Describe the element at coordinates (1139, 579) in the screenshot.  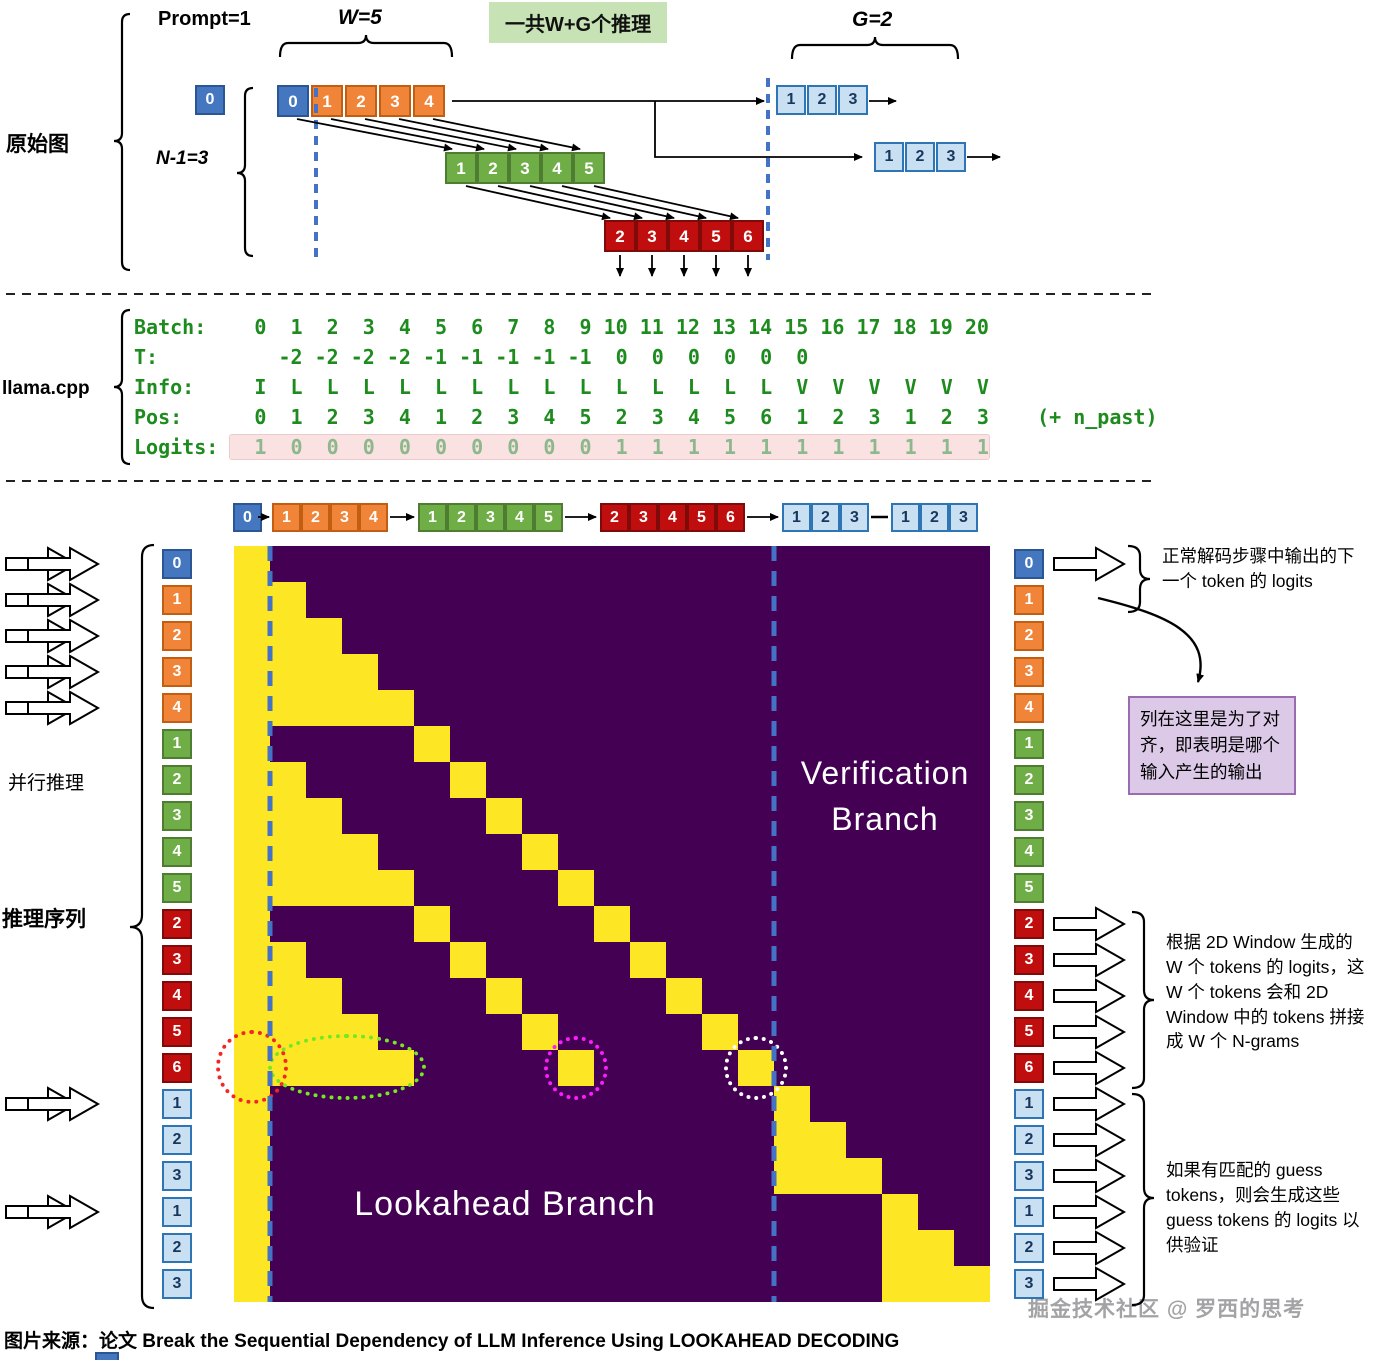
I see `right-brace-next-token` at that location.